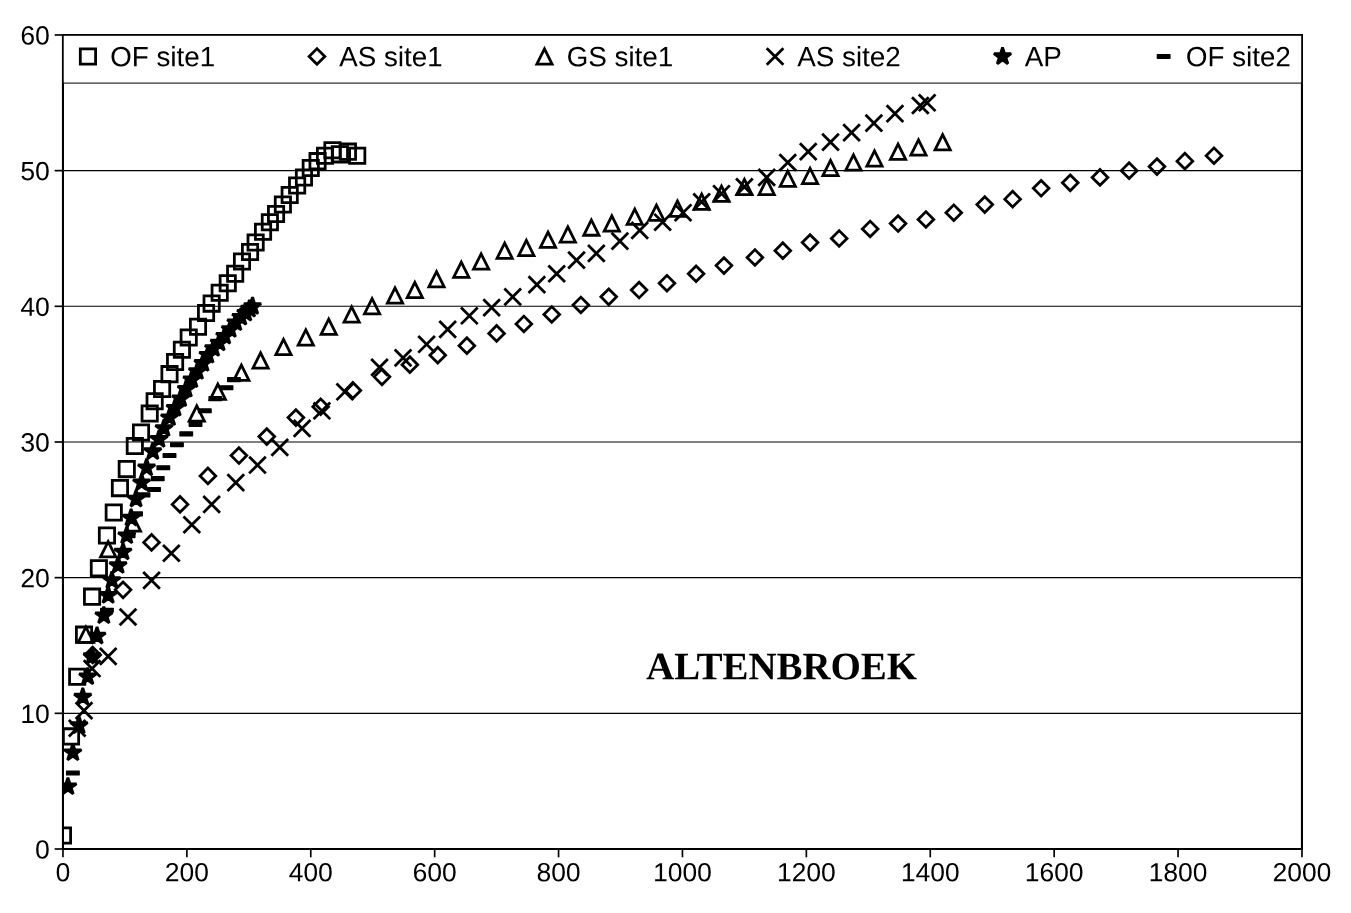  What do you see at coordinates (1178, 872) in the screenshot?
I see `x-tick-label: 1800` at bounding box center [1178, 872].